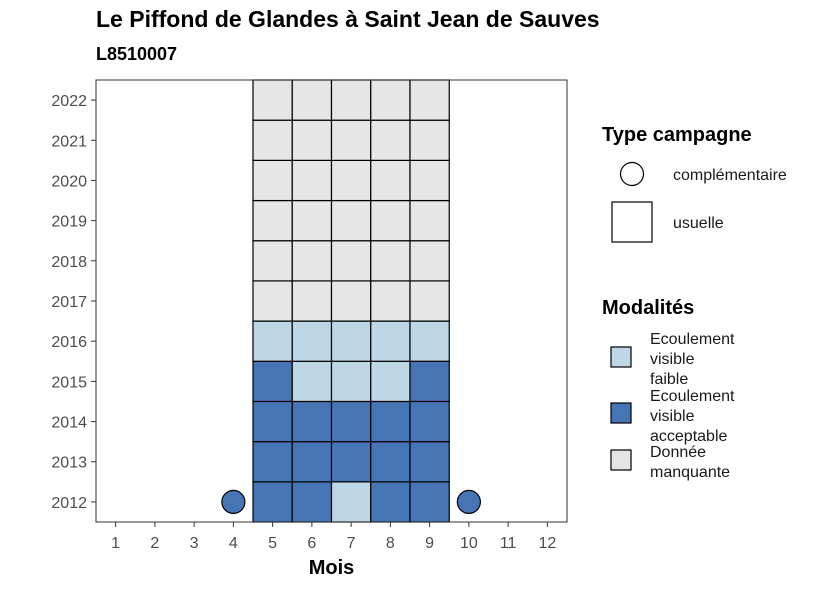 The width and height of the screenshot is (826, 590). What do you see at coordinates (547, 543) in the screenshot?
I see `x-tick-label-12: 12` at bounding box center [547, 543].